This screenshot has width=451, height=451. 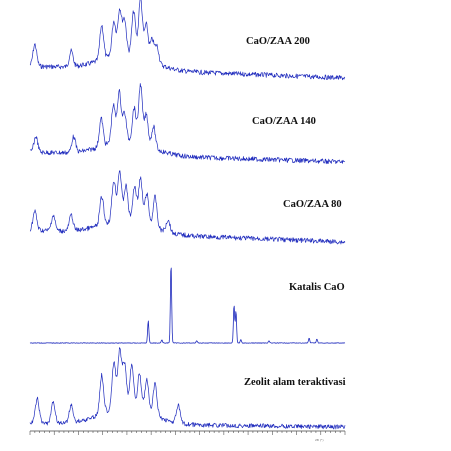 What do you see at coordinates (278, 41) in the screenshot?
I see `series-label-1: CaO/ZAA 200` at bounding box center [278, 41].